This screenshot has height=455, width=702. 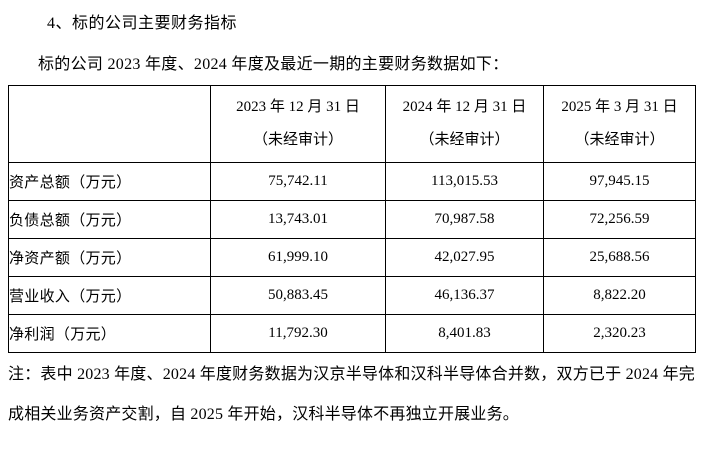 What do you see at coordinates (273, 64) in the screenshot?
I see `intro-paragraph: 标的公司 2023 年度、2024 年度及最近一期的主要财务数据如下：` at bounding box center [273, 64].